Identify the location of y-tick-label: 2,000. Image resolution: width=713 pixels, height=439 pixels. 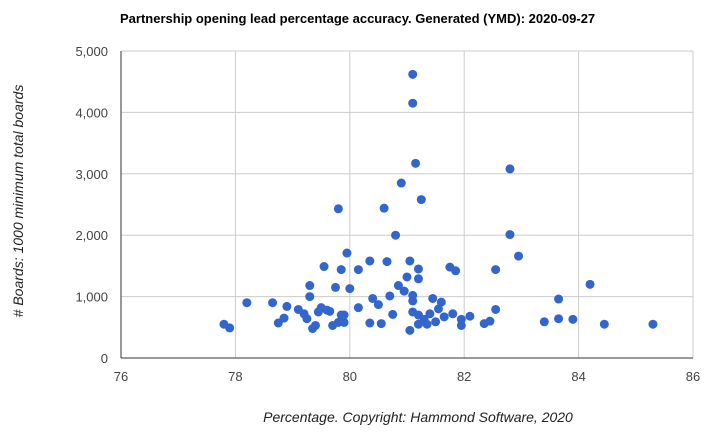
(91, 235).